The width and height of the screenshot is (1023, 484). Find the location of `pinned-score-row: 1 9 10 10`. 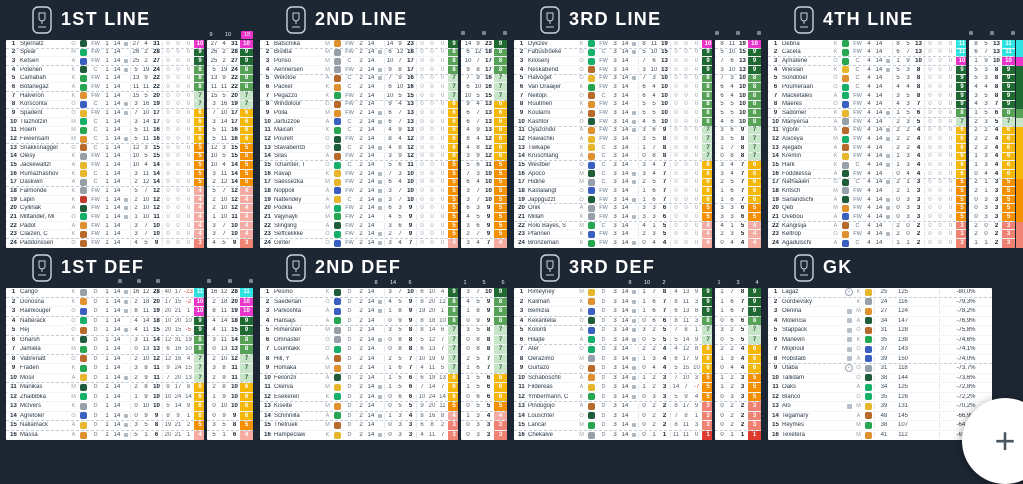

pinned-score-row: 1 9 10 10 is located at coordinates (992, 61).